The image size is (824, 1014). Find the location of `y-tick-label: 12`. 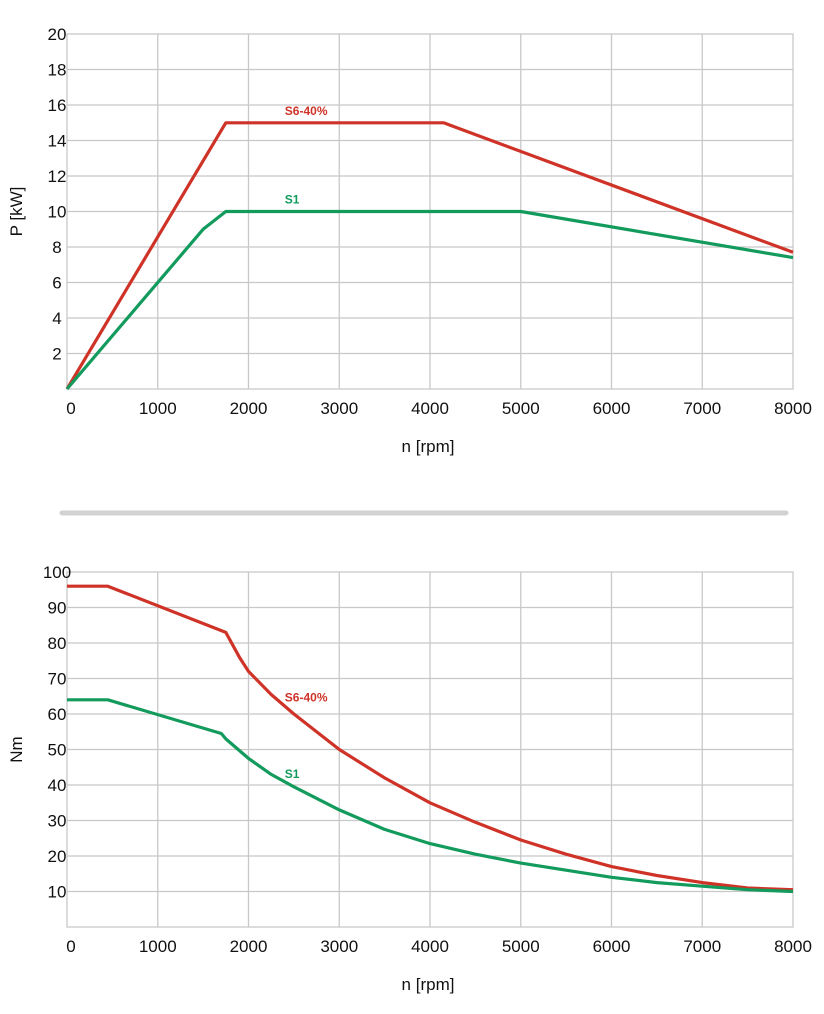

y-tick-label: 12 is located at coordinates (57, 176).